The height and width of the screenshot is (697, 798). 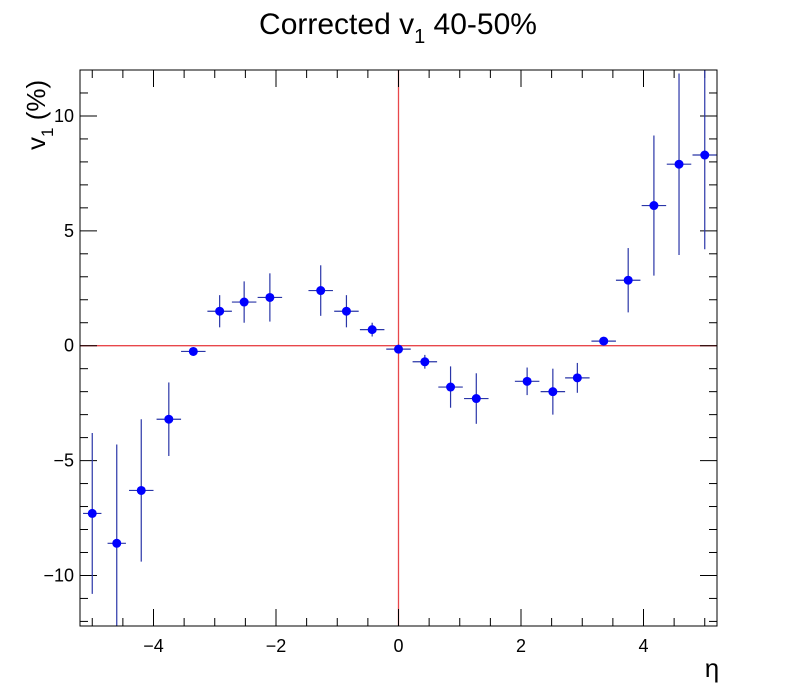 What do you see at coordinates (36, 104) in the screenshot?
I see `y-axis-label-suffix: (%)` at bounding box center [36, 104].